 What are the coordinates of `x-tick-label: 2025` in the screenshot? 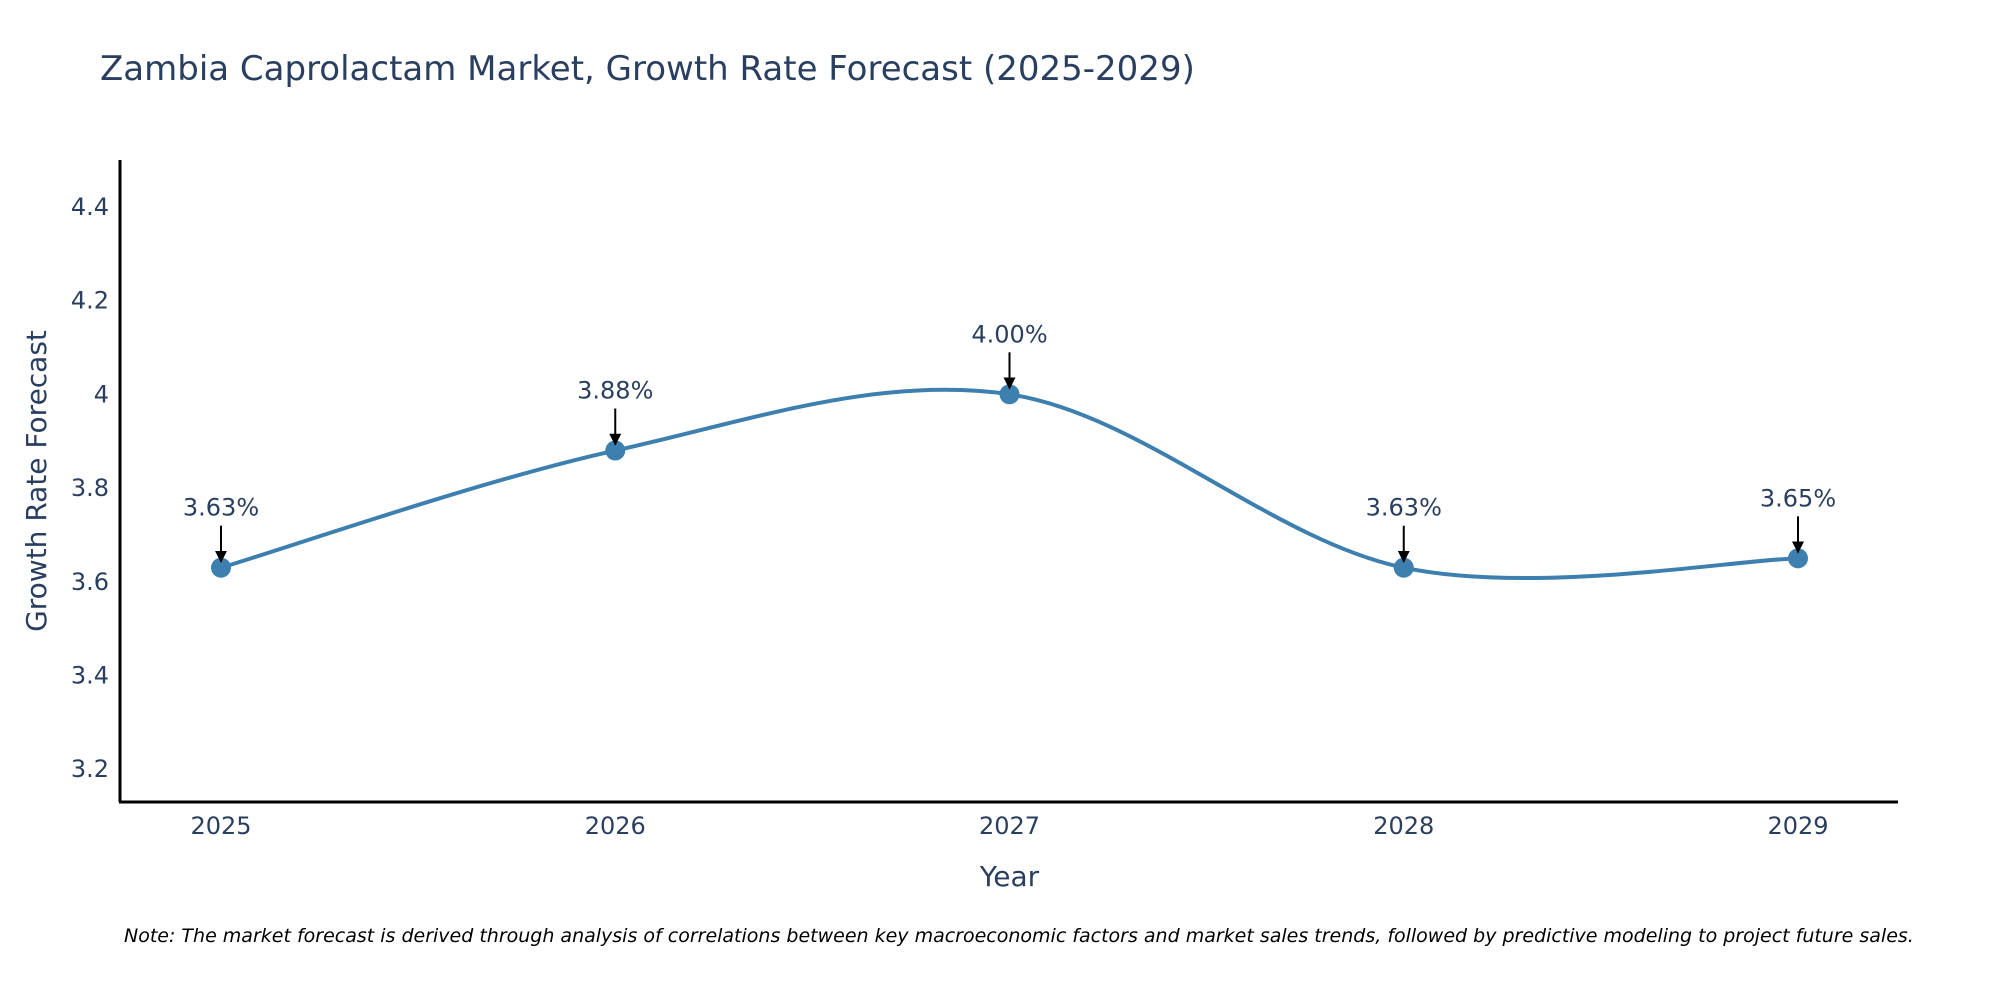 It's located at (220, 826).